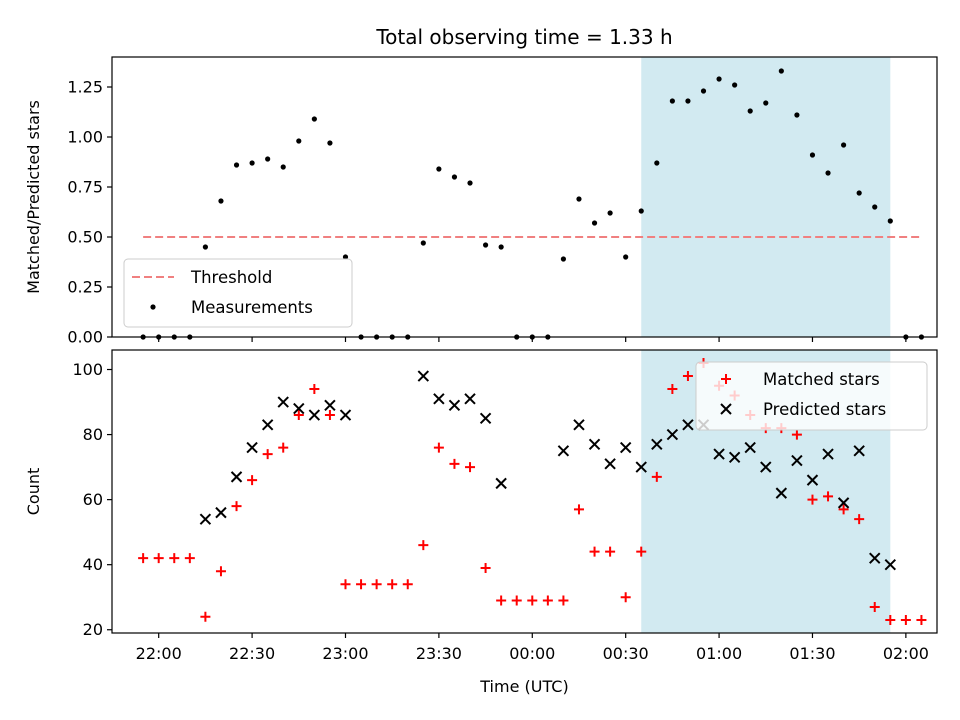 The height and width of the screenshot is (720, 960). What do you see at coordinates (824, 409) in the screenshot?
I see `legend-label: Predicted stars` at bounding box center [824, 409].